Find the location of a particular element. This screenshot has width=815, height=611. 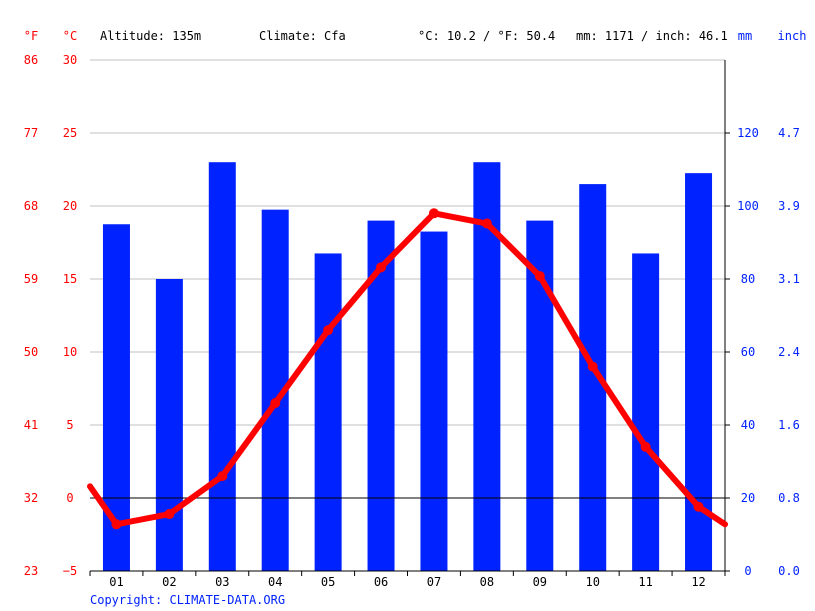

fahrenheit-tick-label: 68 is located at coordinates (31, 206).